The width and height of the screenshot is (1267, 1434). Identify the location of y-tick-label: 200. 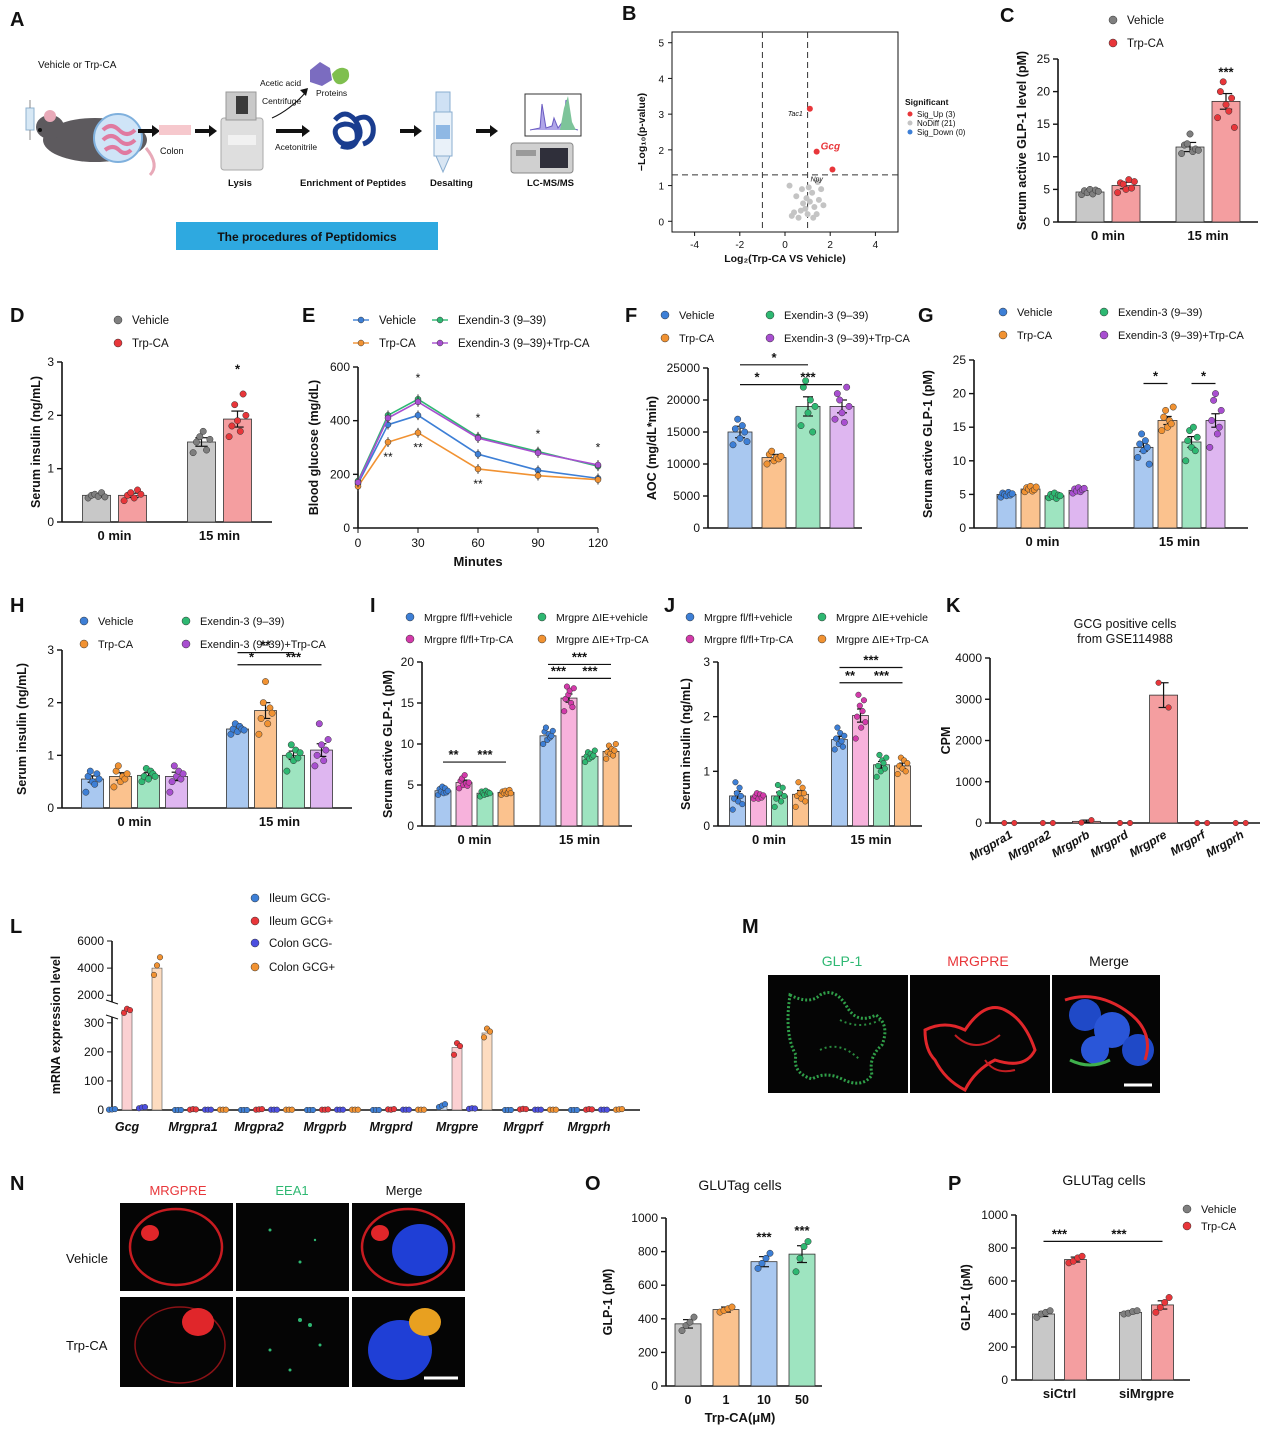
(648, 1352).